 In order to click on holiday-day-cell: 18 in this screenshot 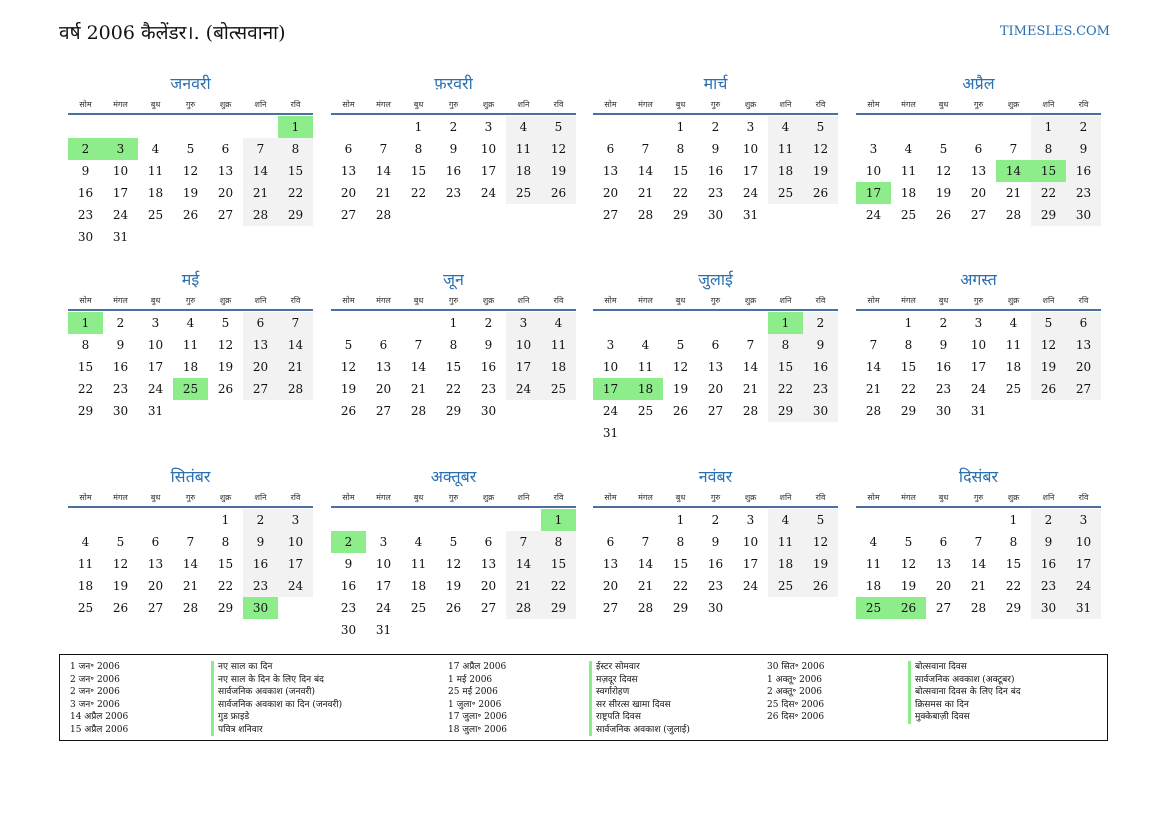, I will do `click(645, 389)`.